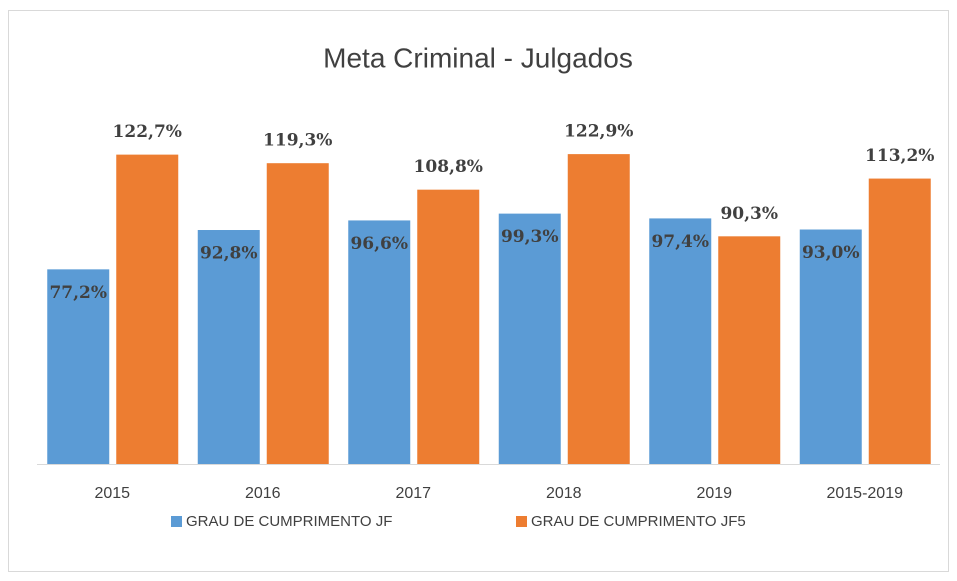  Describe the element at coordinates (530, 237) in the screenshot. I see `data-label: 99,3%` at that location.